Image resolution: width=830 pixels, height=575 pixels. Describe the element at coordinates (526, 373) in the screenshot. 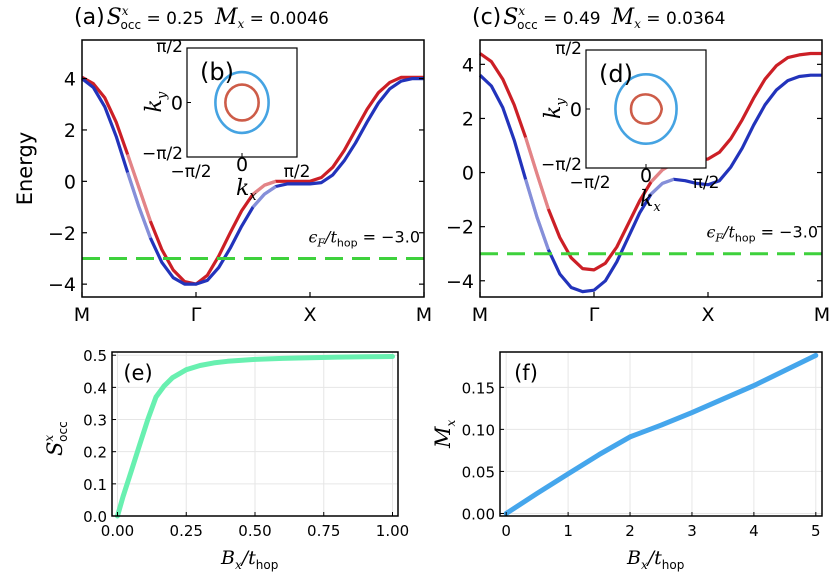

I see `panel-label: (f)` at that location.